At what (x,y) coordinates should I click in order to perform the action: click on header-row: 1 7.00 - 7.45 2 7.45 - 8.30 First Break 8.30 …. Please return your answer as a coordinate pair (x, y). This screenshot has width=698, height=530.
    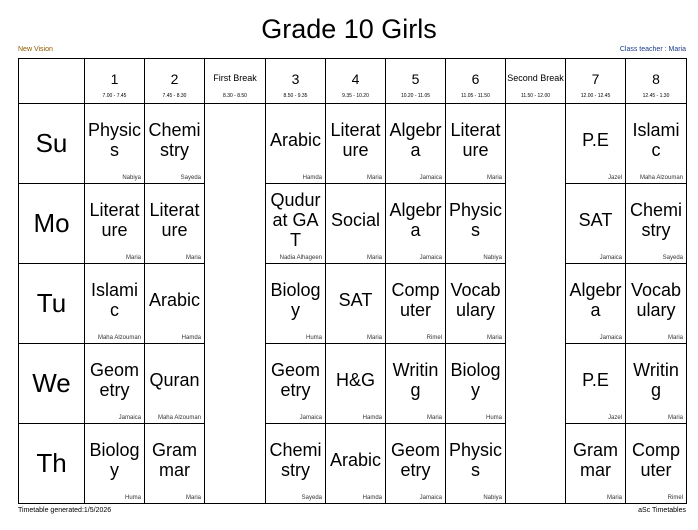
    Looking at the image, I should click on (352, 81).